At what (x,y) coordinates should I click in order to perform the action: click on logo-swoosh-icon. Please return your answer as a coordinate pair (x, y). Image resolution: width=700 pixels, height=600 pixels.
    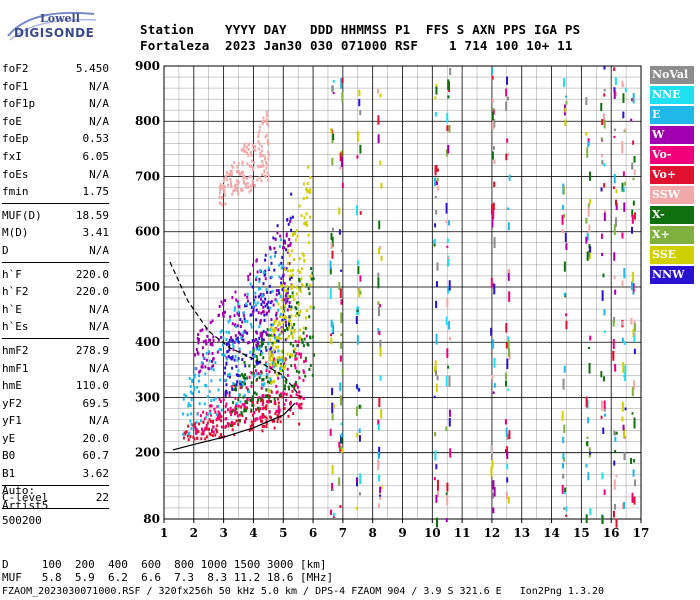
    Looking at the image, I should click on (52, 26).